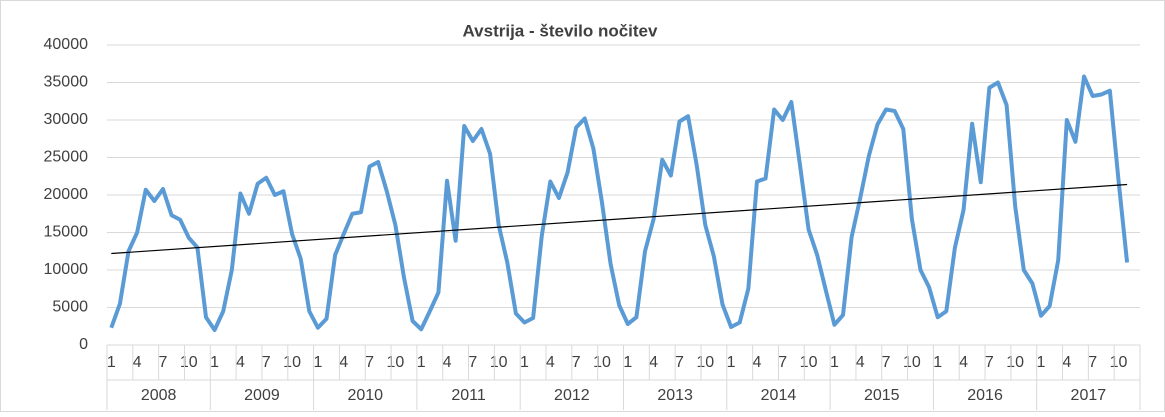 The height and width of the screenshot is (417, 1165). What do you see at coordinates (779, 395) in the screenshot?
I see `x-group-label: 2014` at bounding box center [779, 395].